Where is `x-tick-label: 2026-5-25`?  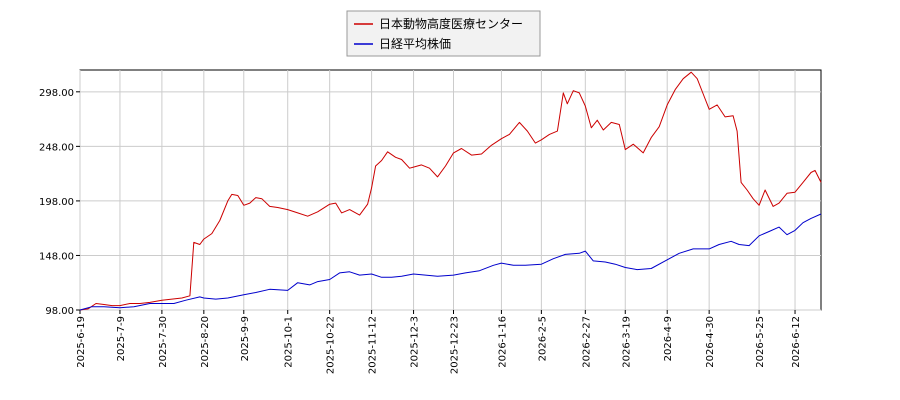
x-tick-label: 2026-5-25 is located at coordinates (760, 342).